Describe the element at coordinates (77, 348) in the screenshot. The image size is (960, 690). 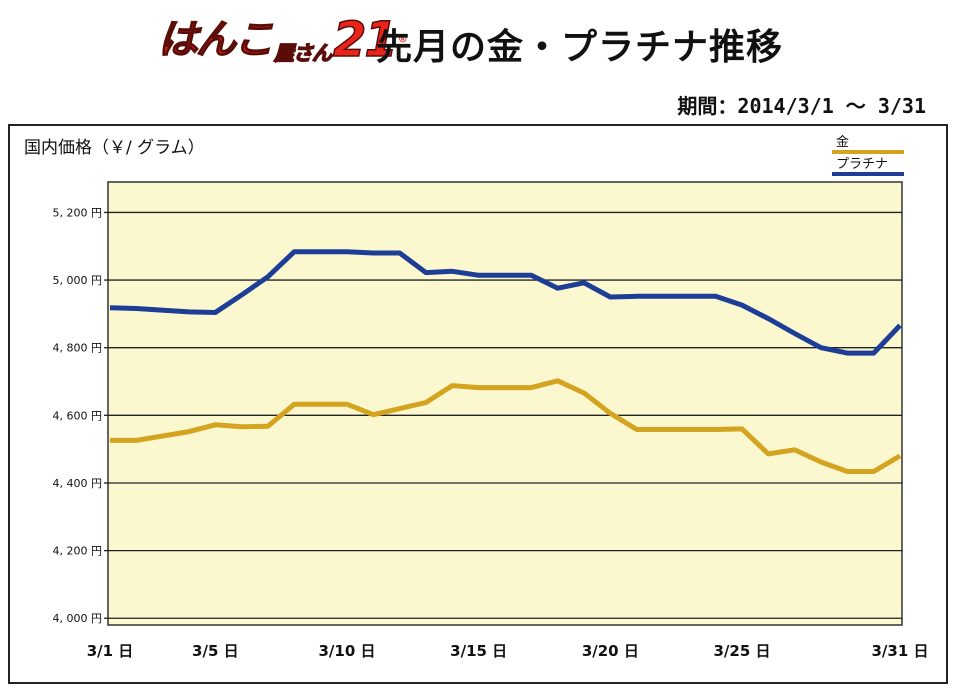
I see `y-tick-label: 4, 800 円` at that location.